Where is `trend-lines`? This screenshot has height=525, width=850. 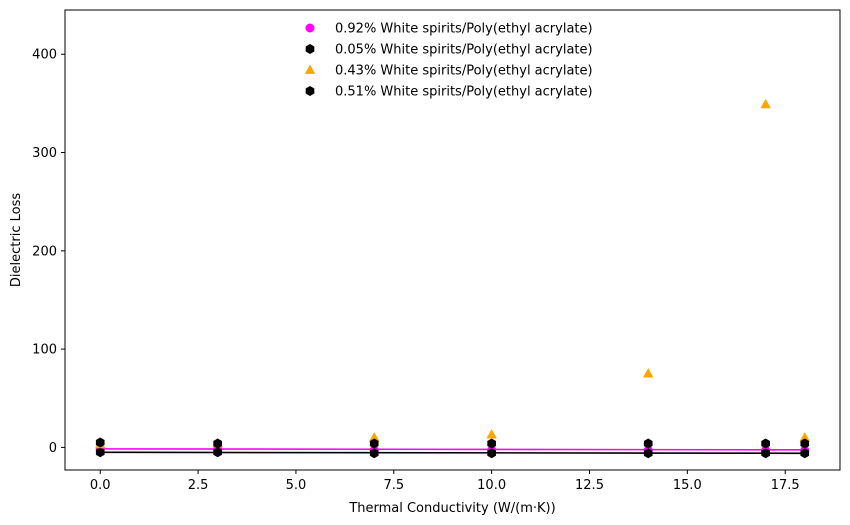
trend-lines is located at coordinates (452, 451).